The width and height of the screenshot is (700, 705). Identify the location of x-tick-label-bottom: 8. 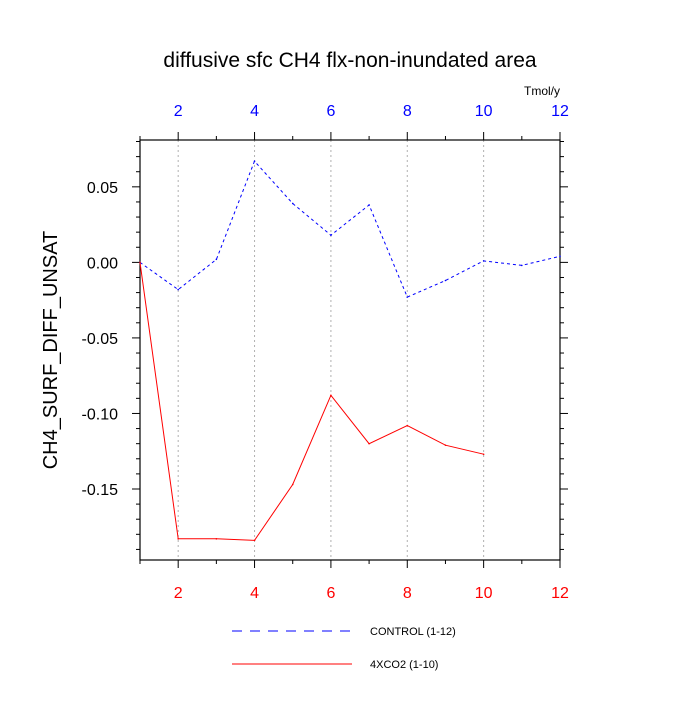
(407, 593).